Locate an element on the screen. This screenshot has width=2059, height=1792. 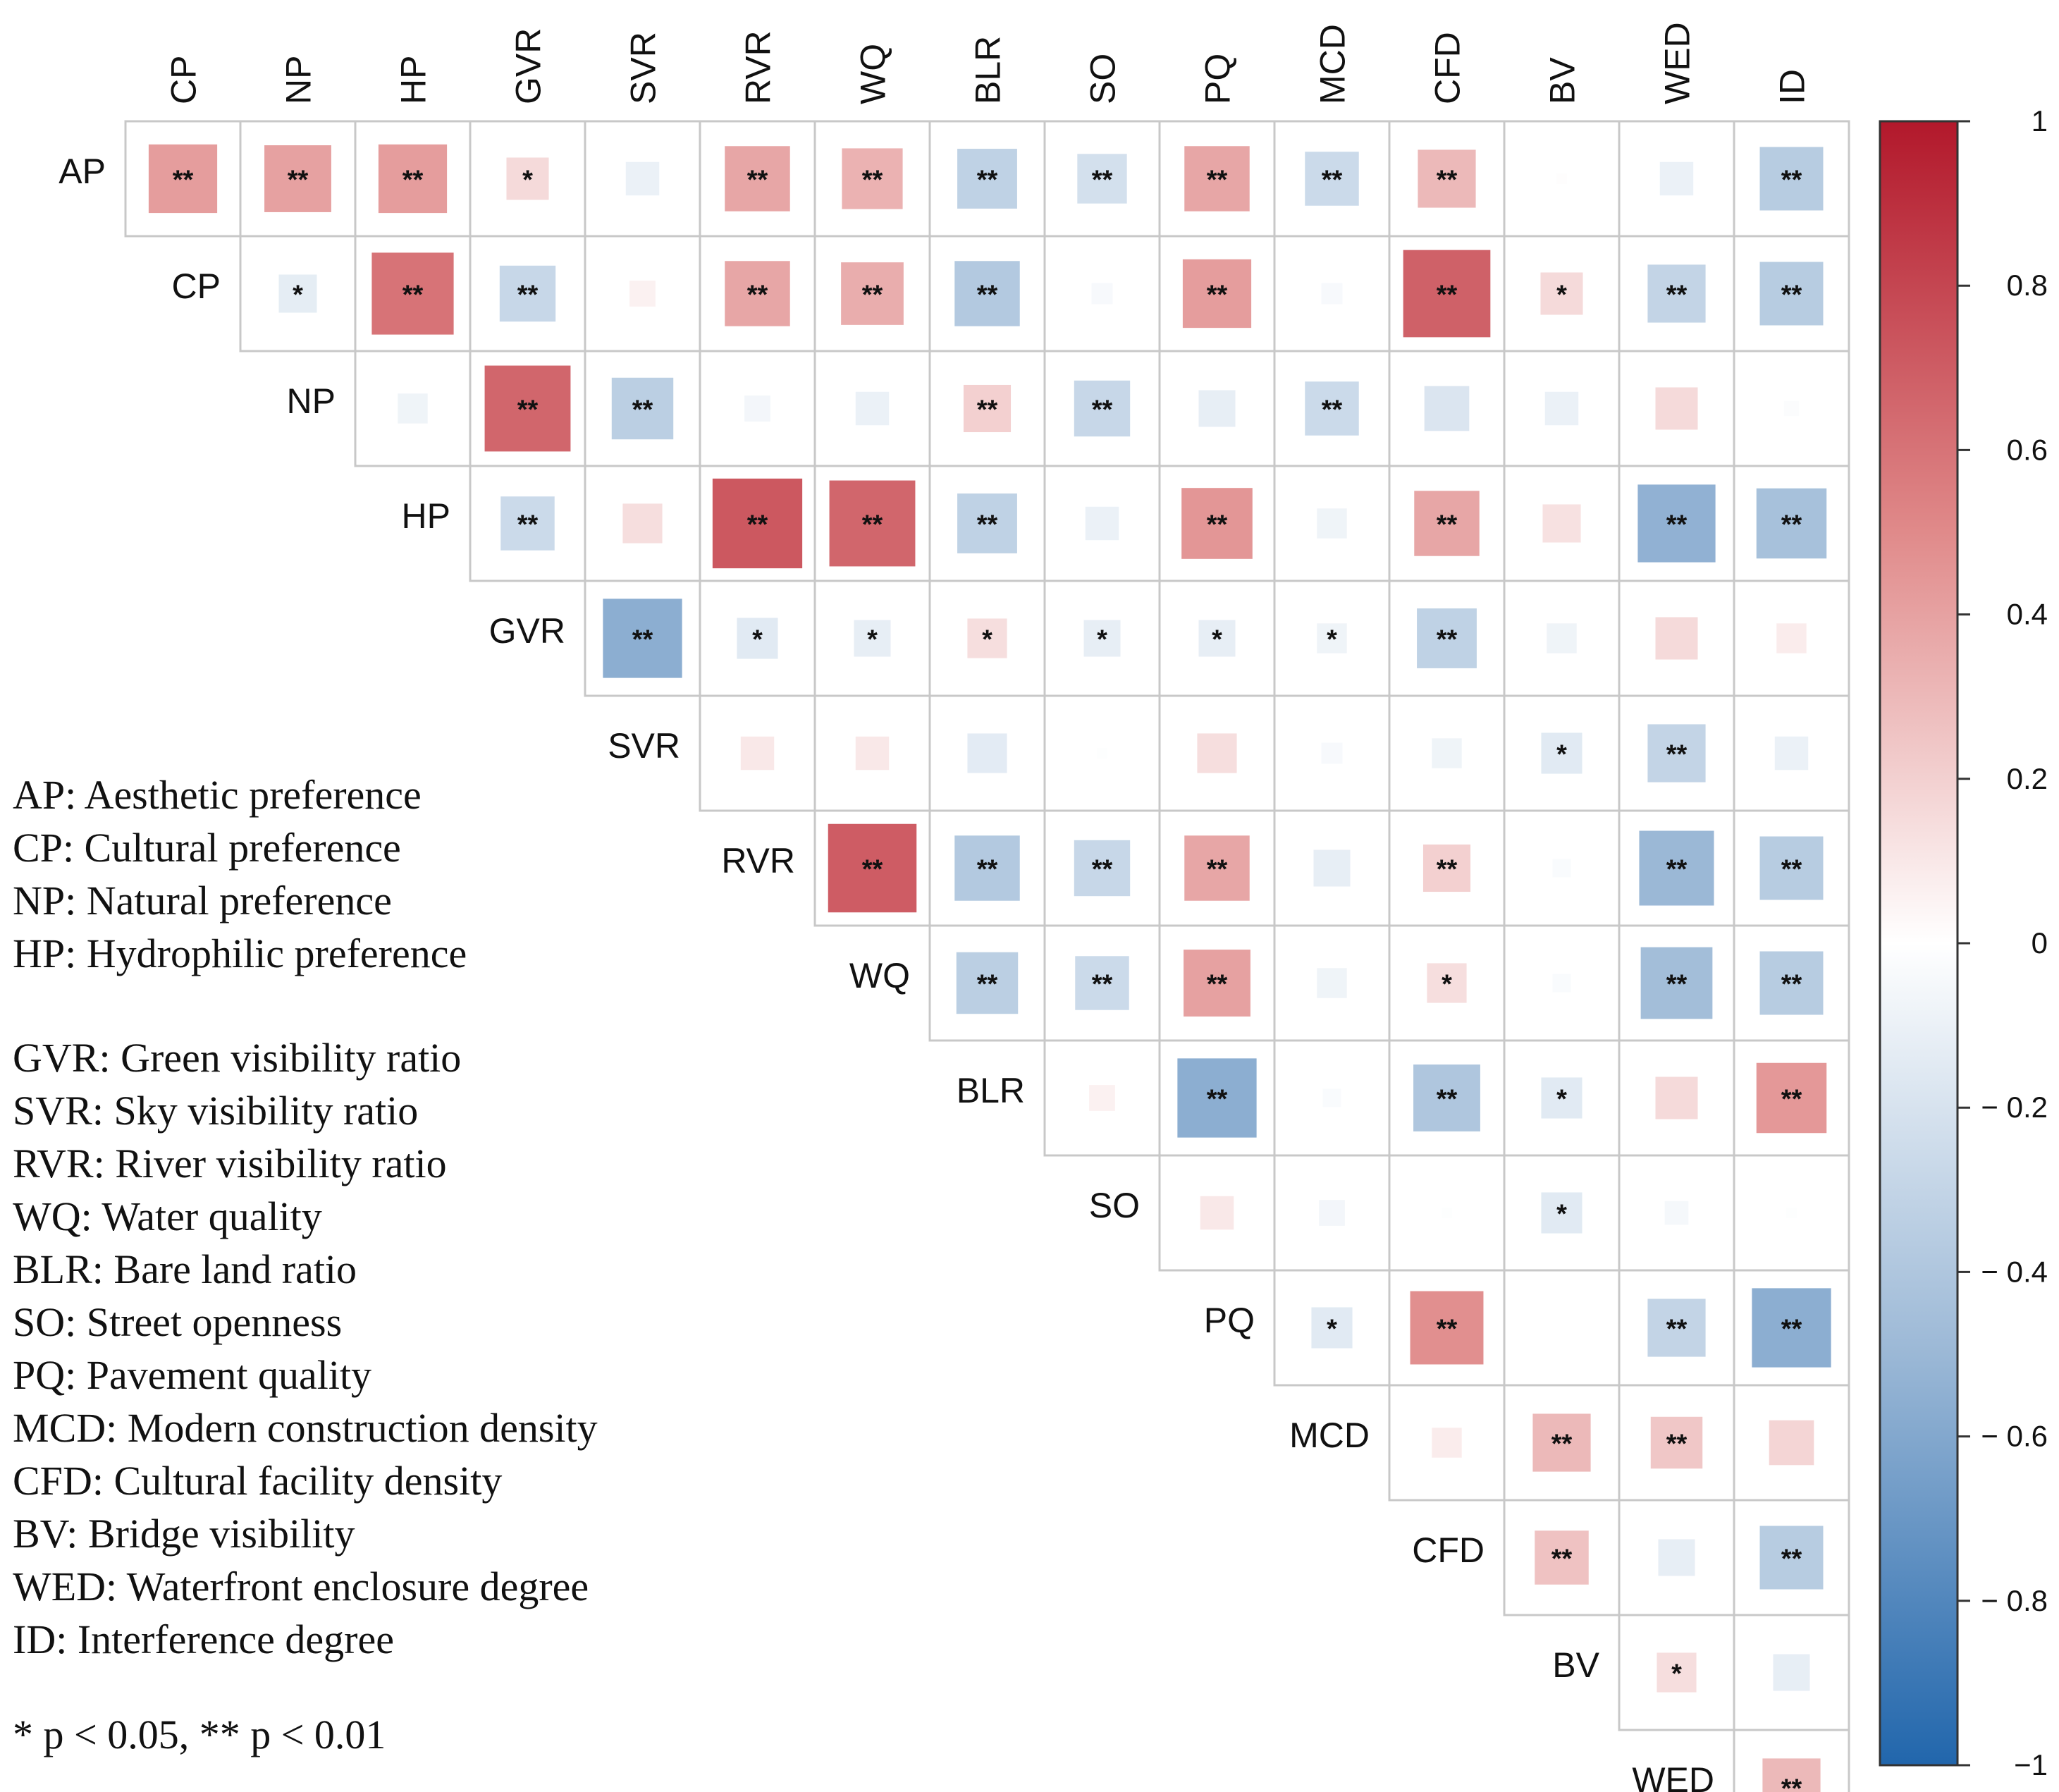
heatmap-cell-NP-WED is located at coordinates (1677, 409).